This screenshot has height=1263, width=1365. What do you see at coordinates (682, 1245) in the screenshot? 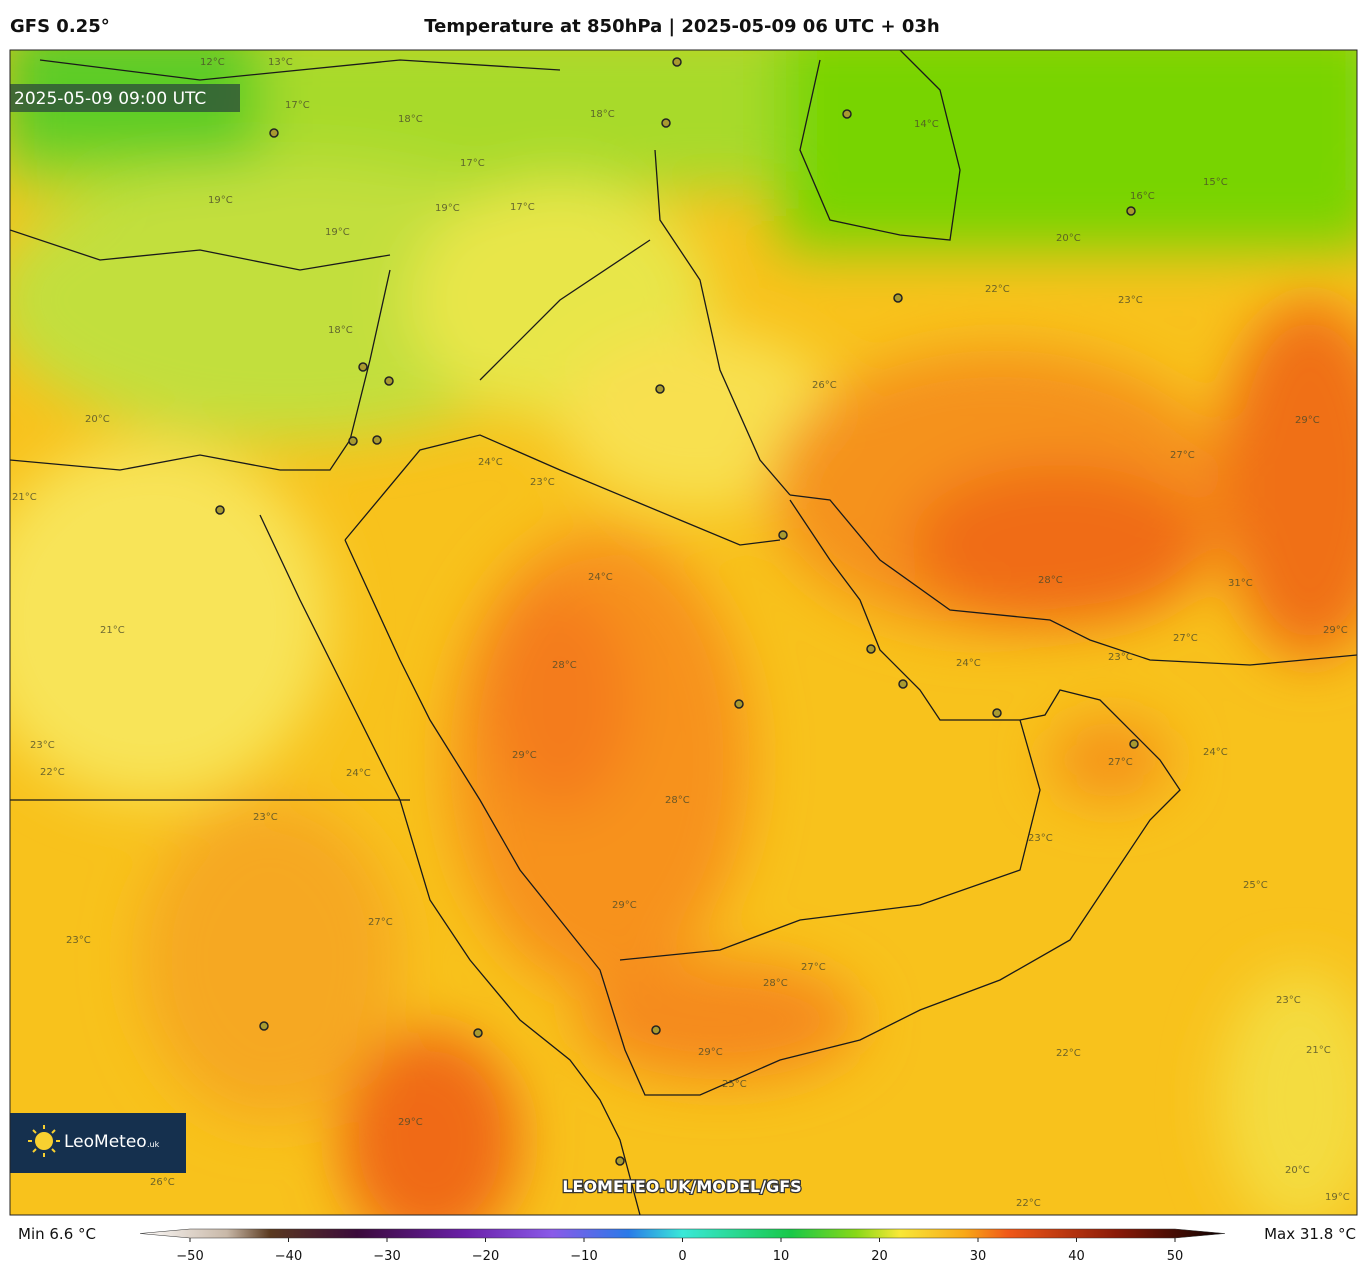
I see `colorbar: −50 −40 −30 −20 −10 0 10 20 30 40 50` at bounding box center [682, 1245].